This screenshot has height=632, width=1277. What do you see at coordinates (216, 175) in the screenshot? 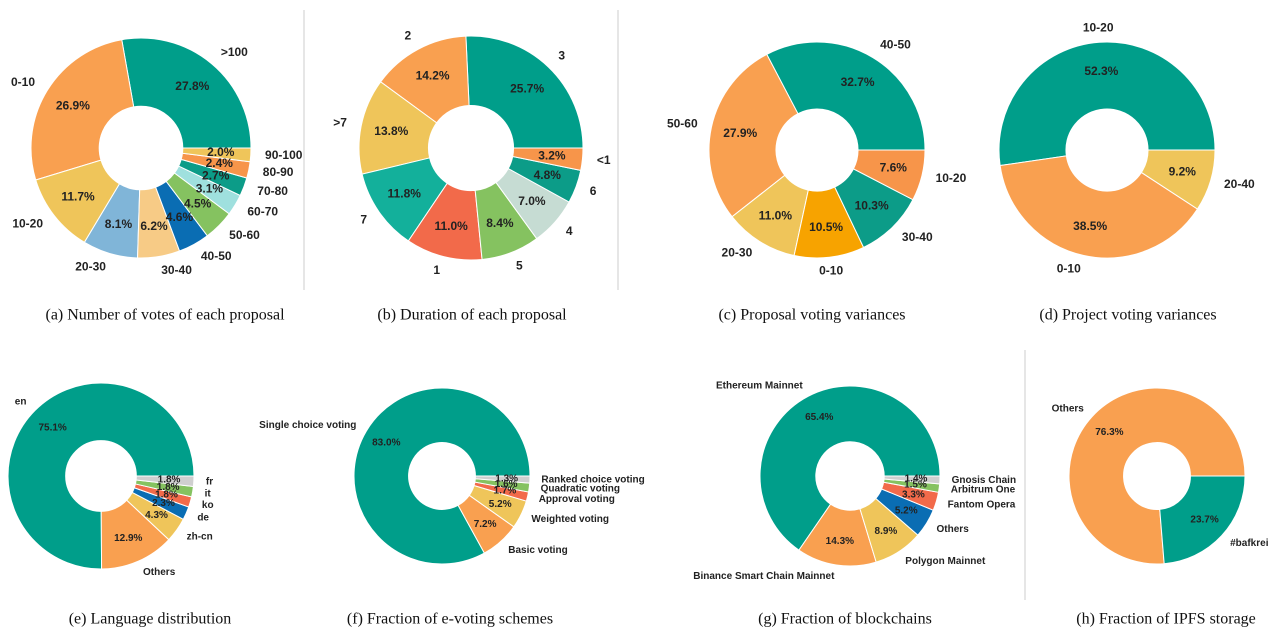
I see `value-label: 2.7%` at bounding box center [216, 175].